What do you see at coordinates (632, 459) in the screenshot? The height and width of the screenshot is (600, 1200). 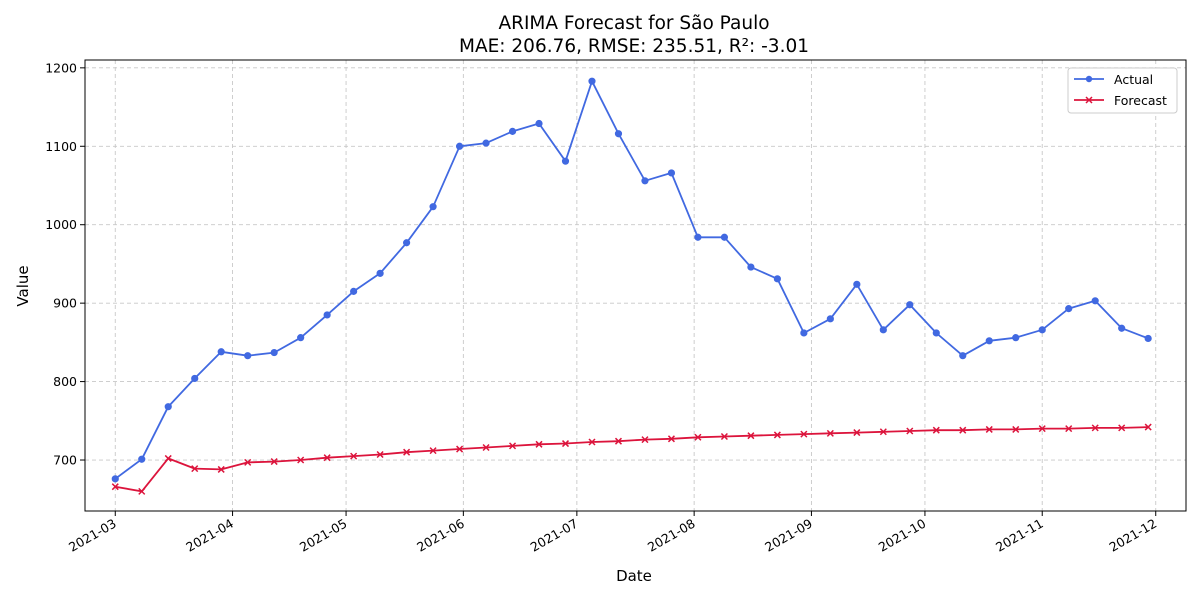 I see `series-line-forecast` at bounding box center [632, 459].